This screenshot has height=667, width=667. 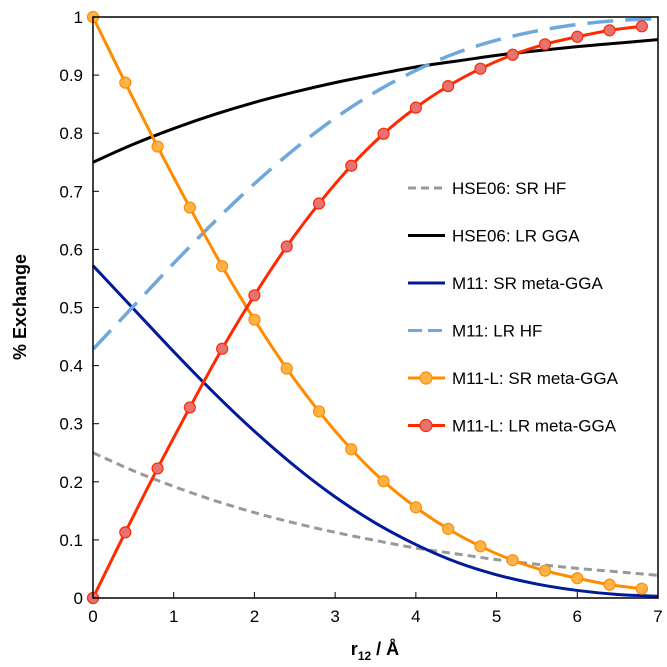 What do you see at coordinates (534, 426) in the screenshot?
I see `legend-label: M11-L: LR meta-GGA` at bounding box center [534, 426].